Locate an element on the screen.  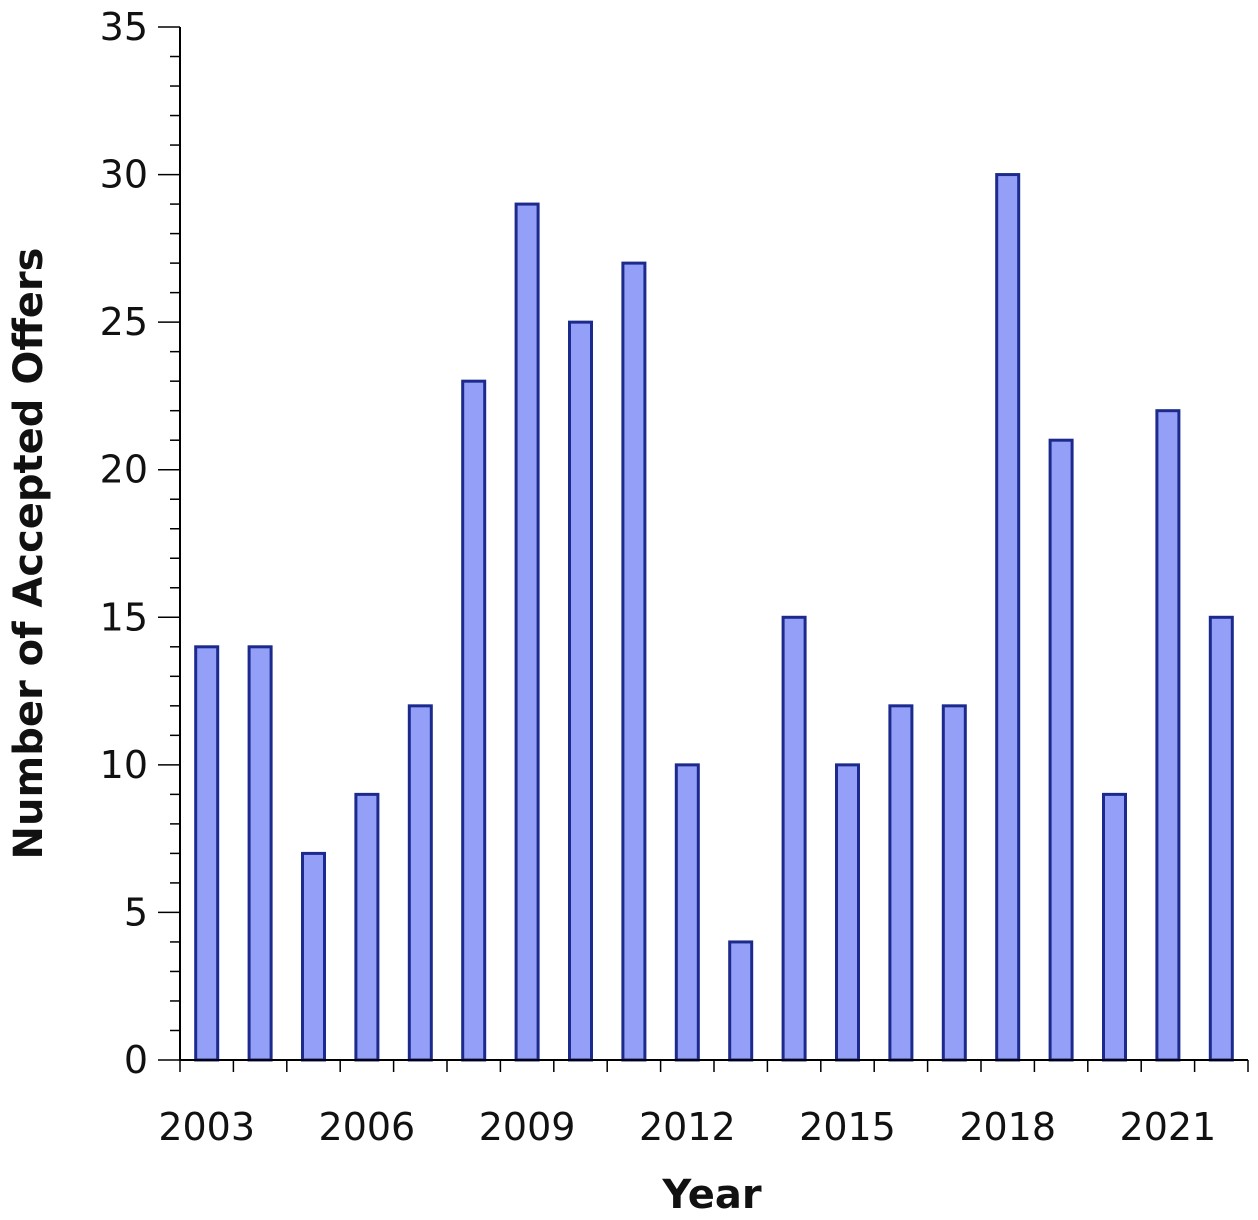
y-tick-label: 25 is located at coordinates (124, 322).